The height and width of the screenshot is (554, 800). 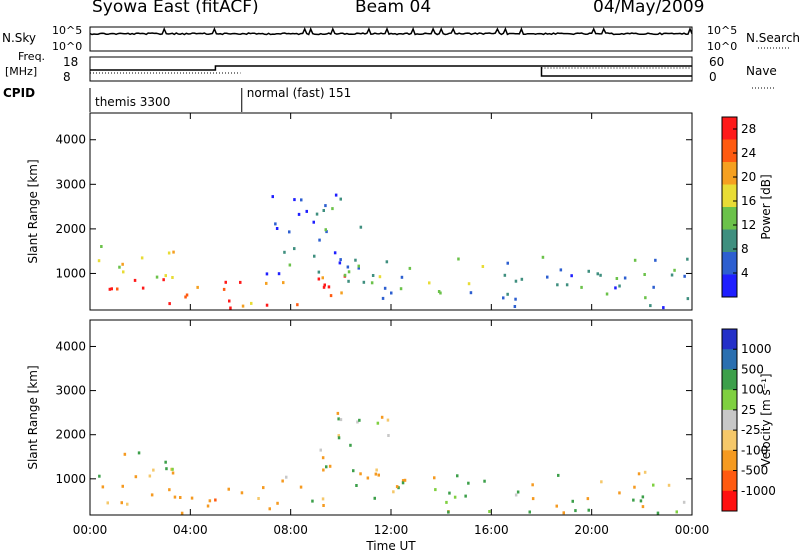 What do you see at coordinates (616, 72) in the screenshot?
I see `freq-trace-late` at bounding box center [616, 72].